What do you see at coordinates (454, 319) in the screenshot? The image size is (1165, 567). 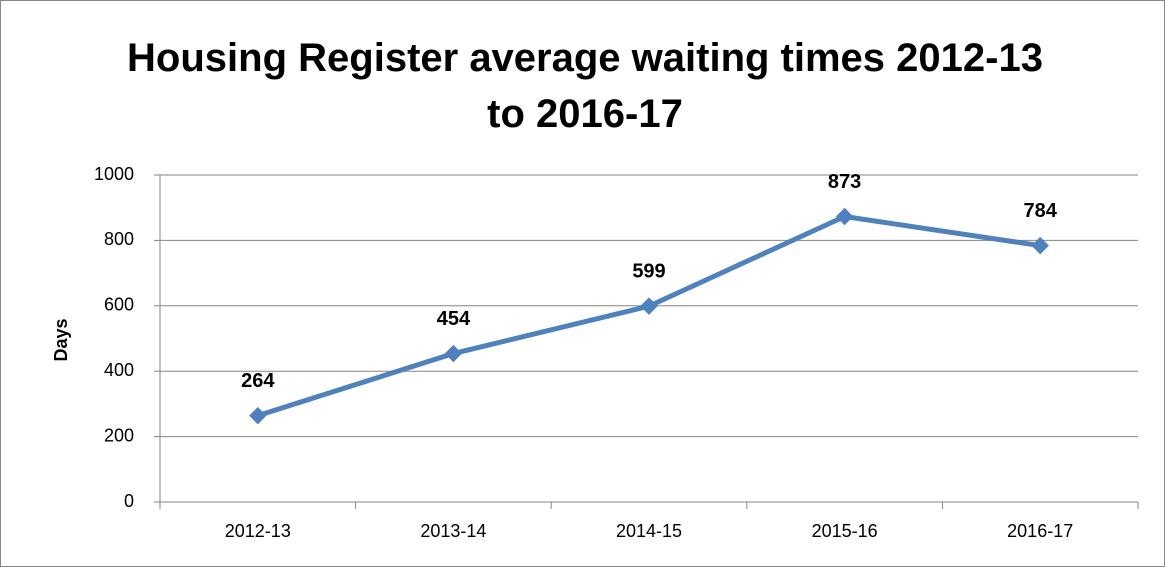 I see `data-label: 454` at bounding box center [454, 319].